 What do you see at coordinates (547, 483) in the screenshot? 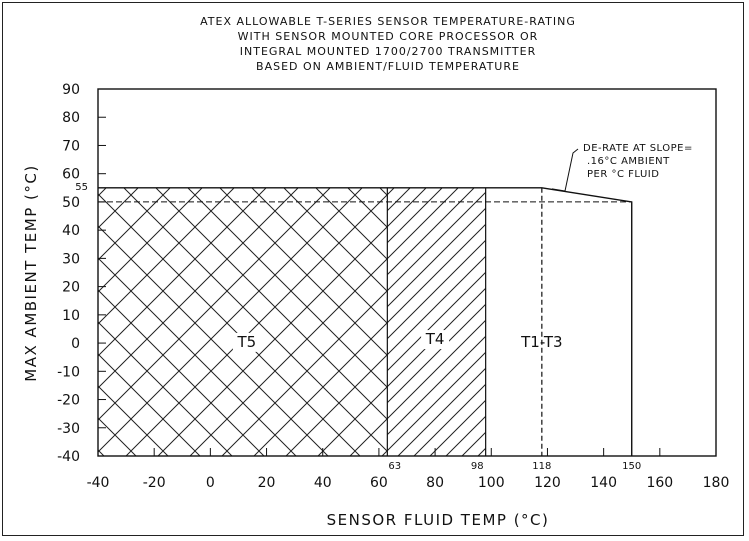
I see `x-tick-label: 120` at bounding box center [547, 483].